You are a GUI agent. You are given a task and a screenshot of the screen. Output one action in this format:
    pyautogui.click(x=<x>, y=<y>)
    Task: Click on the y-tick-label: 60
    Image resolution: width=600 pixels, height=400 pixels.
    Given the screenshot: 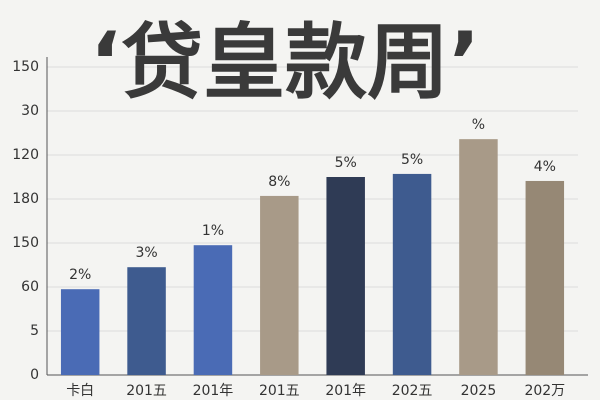 What is the action you would take?
    pyautogui.click(x=30, y=287)
    